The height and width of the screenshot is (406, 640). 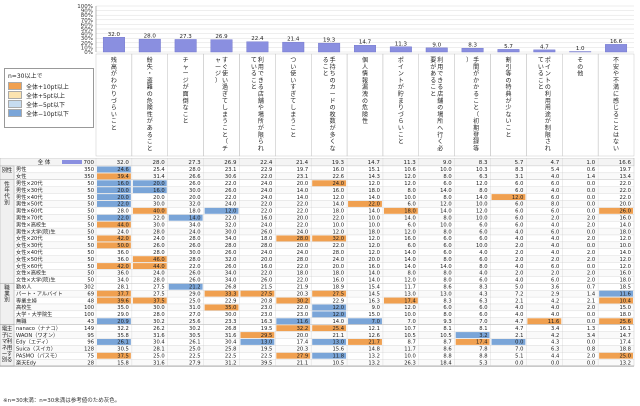 What do you see at coordinates (365, 90) in the screenshot?
I see `category-label: 個人情報漏洩の危険性` at bounding box center [365, 90].